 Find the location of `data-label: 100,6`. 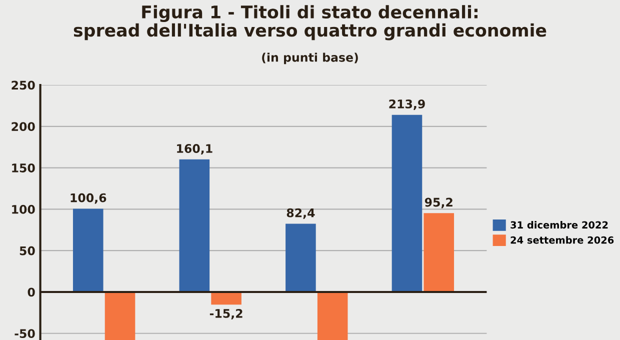

data-label: 100,6 is located at coordinates (88, 198).